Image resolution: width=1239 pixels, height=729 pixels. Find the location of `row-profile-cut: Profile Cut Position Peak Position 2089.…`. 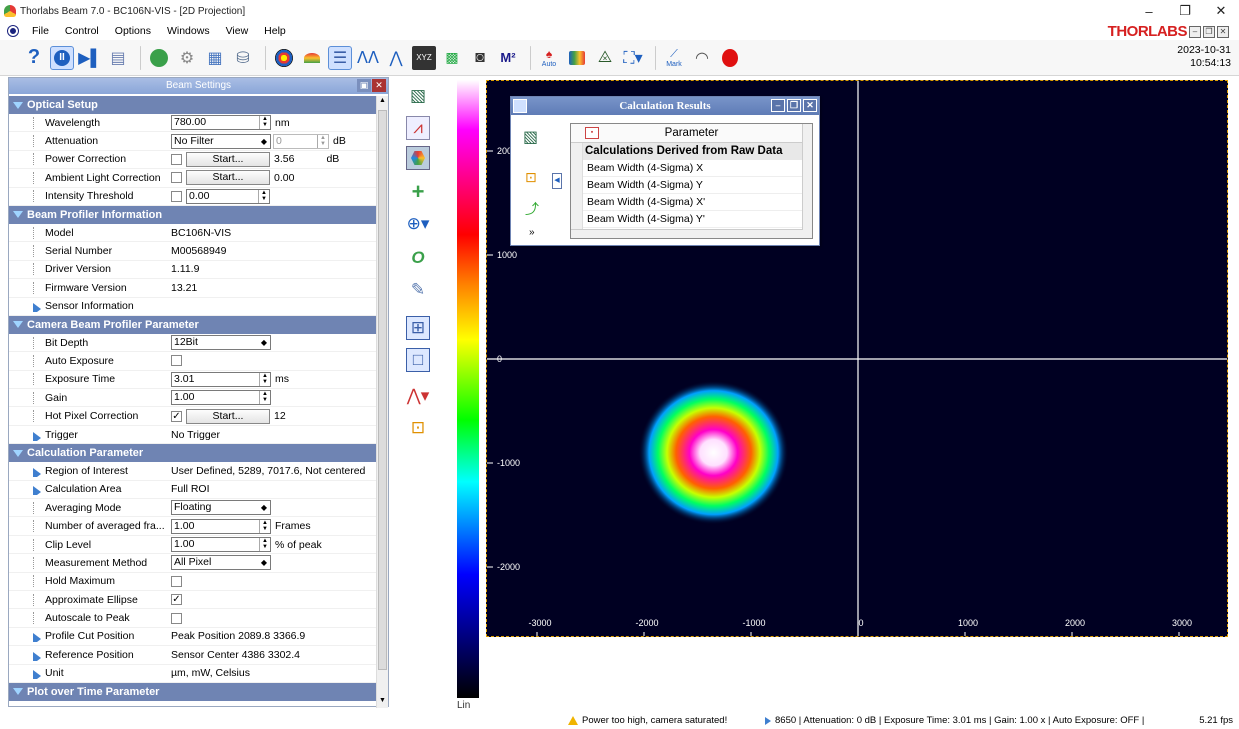

row-profile-cut: Profile Cut Position Peak Position 2089.… is located at coordinates (192, 637).